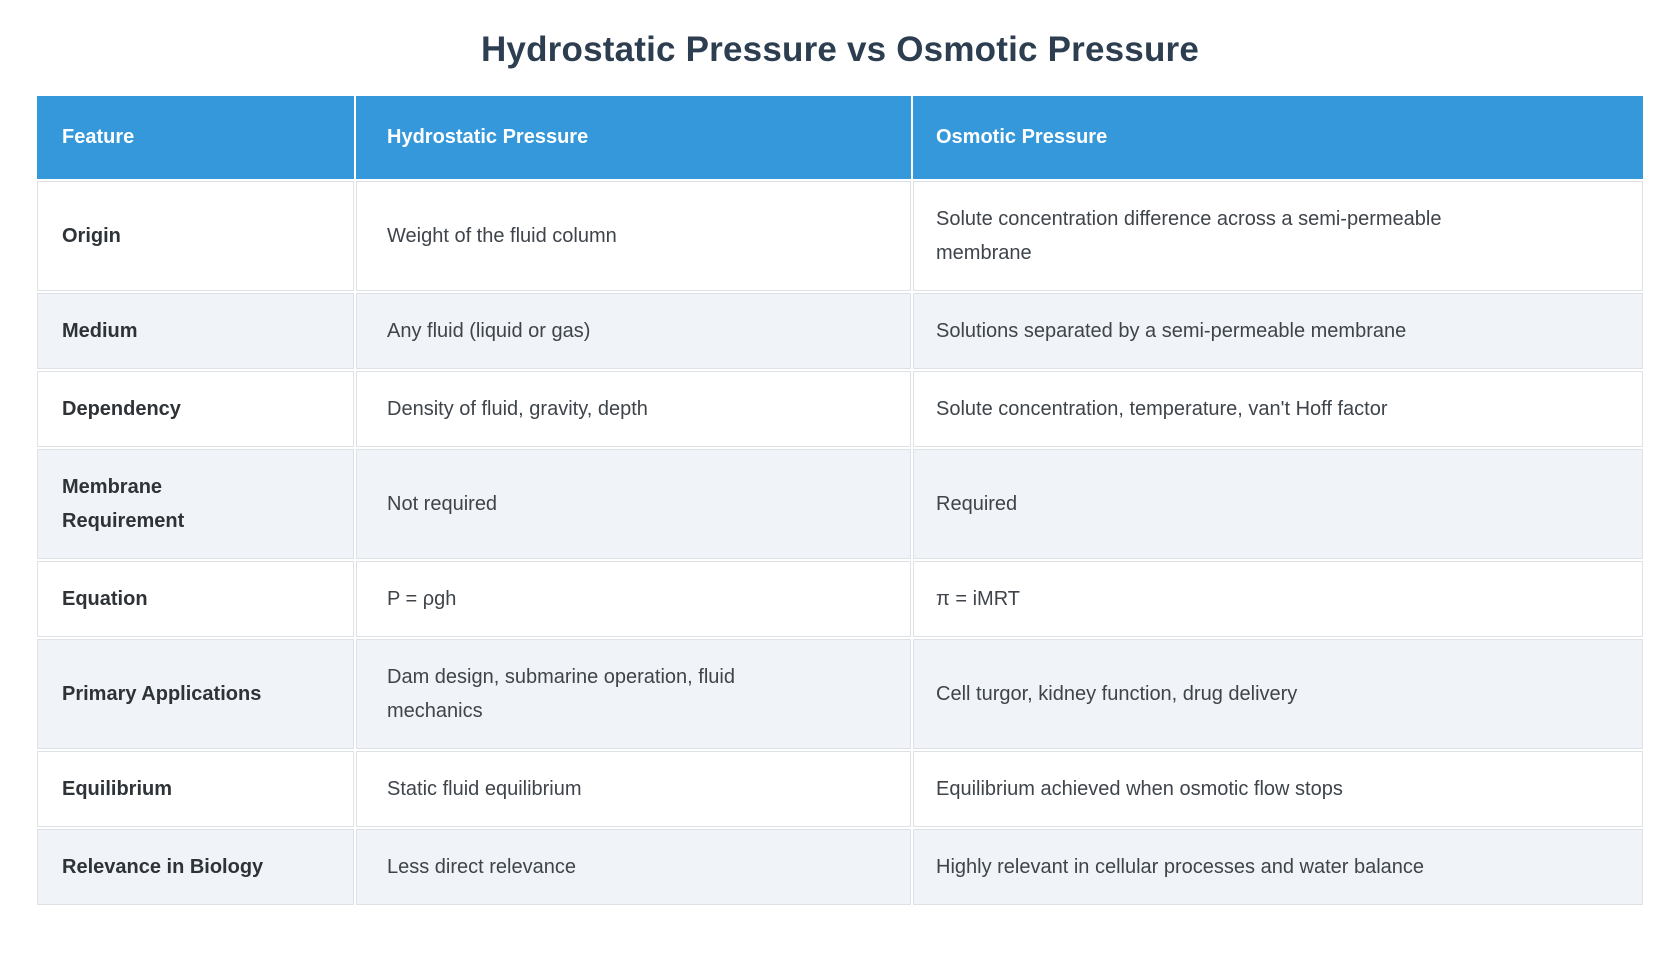  What do you see at coordinates (633, 236) in the screenshot?
I see `hydrostatic-value-cell: Weight of the fluid column` at bounding box center [633, 236].